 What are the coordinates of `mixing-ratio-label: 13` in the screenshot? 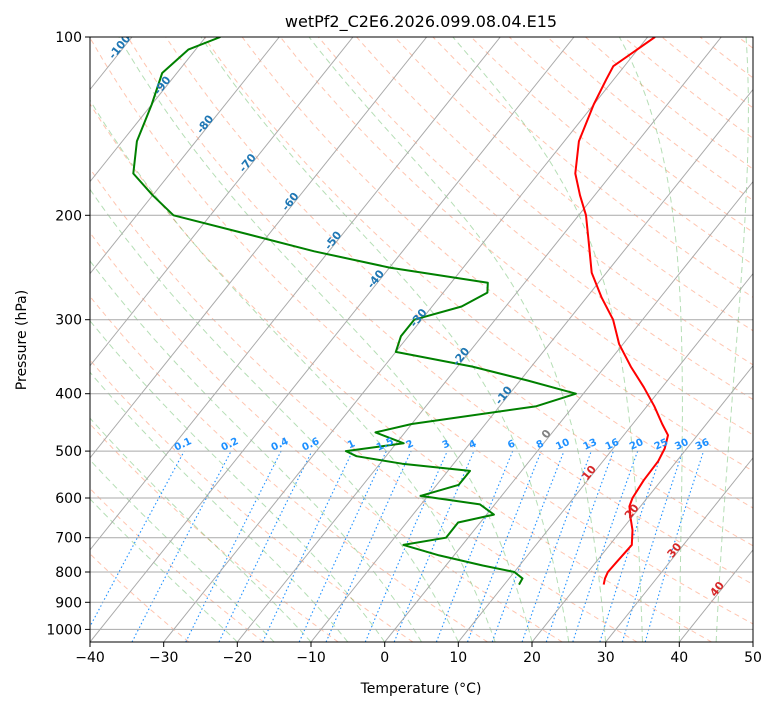 It's located at (590, 445).